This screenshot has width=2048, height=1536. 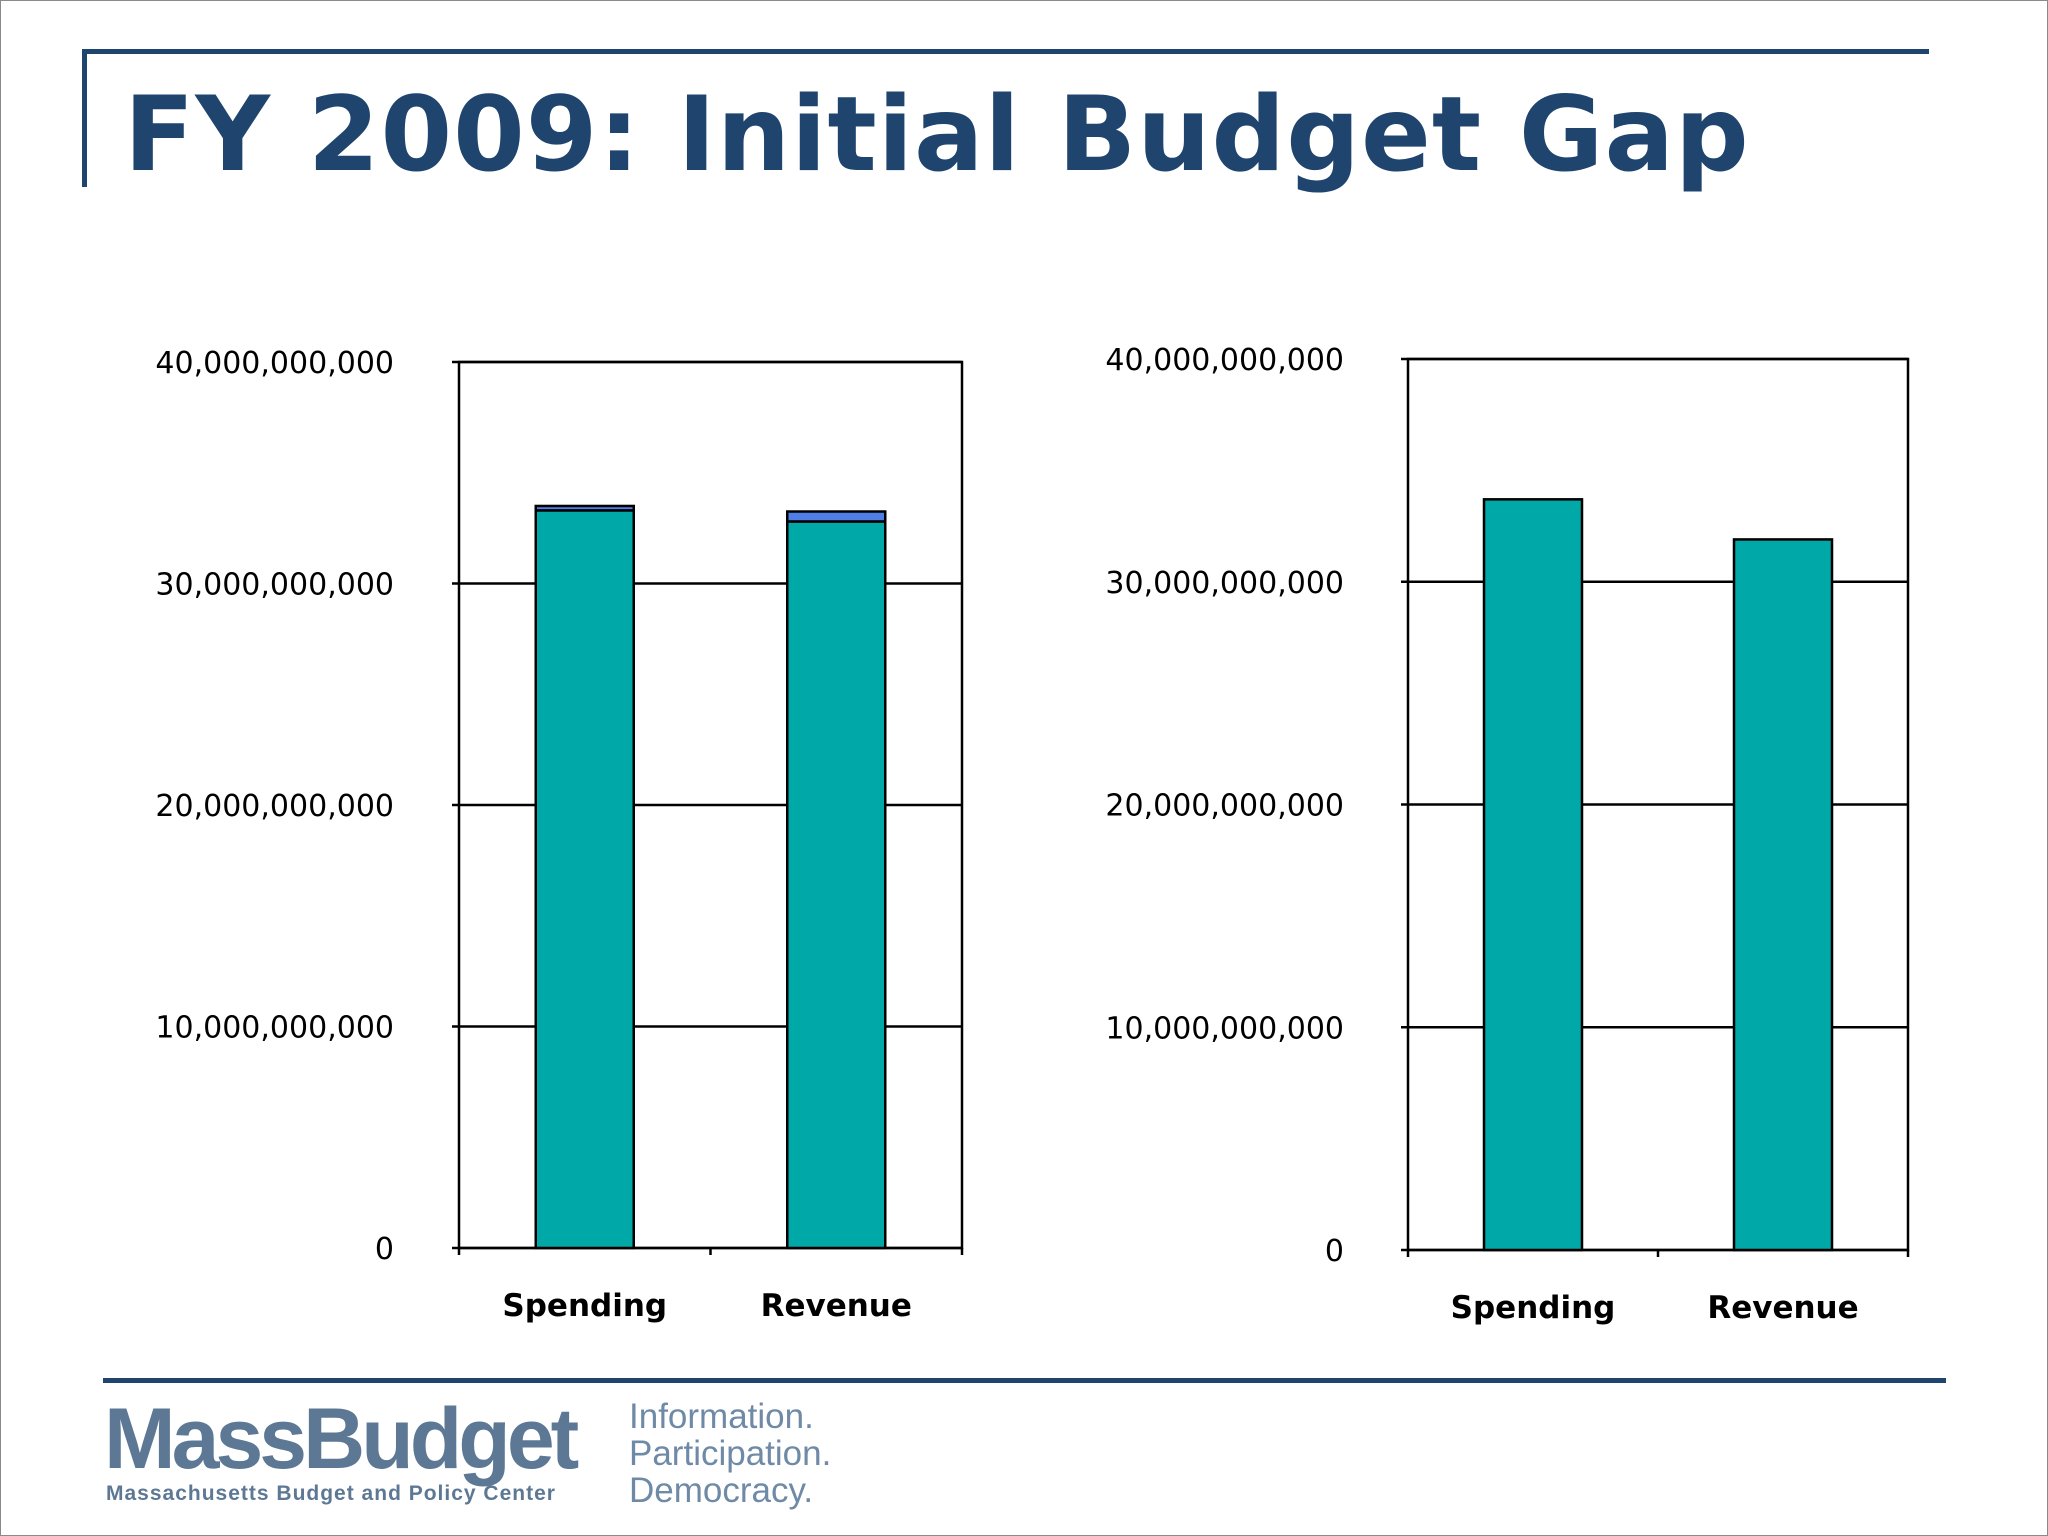 I want to click on page-title: FY 2009: Initial Budget Gap, so click(x=937, y=135).